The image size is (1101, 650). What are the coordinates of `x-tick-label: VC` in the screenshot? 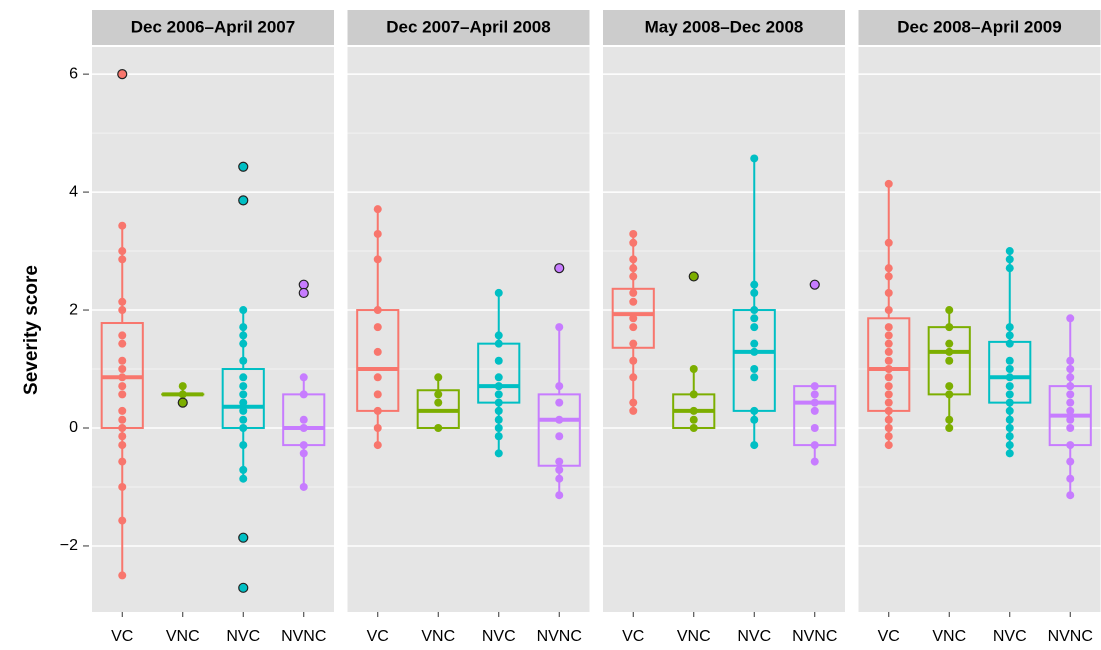 It's located at (122, 636).